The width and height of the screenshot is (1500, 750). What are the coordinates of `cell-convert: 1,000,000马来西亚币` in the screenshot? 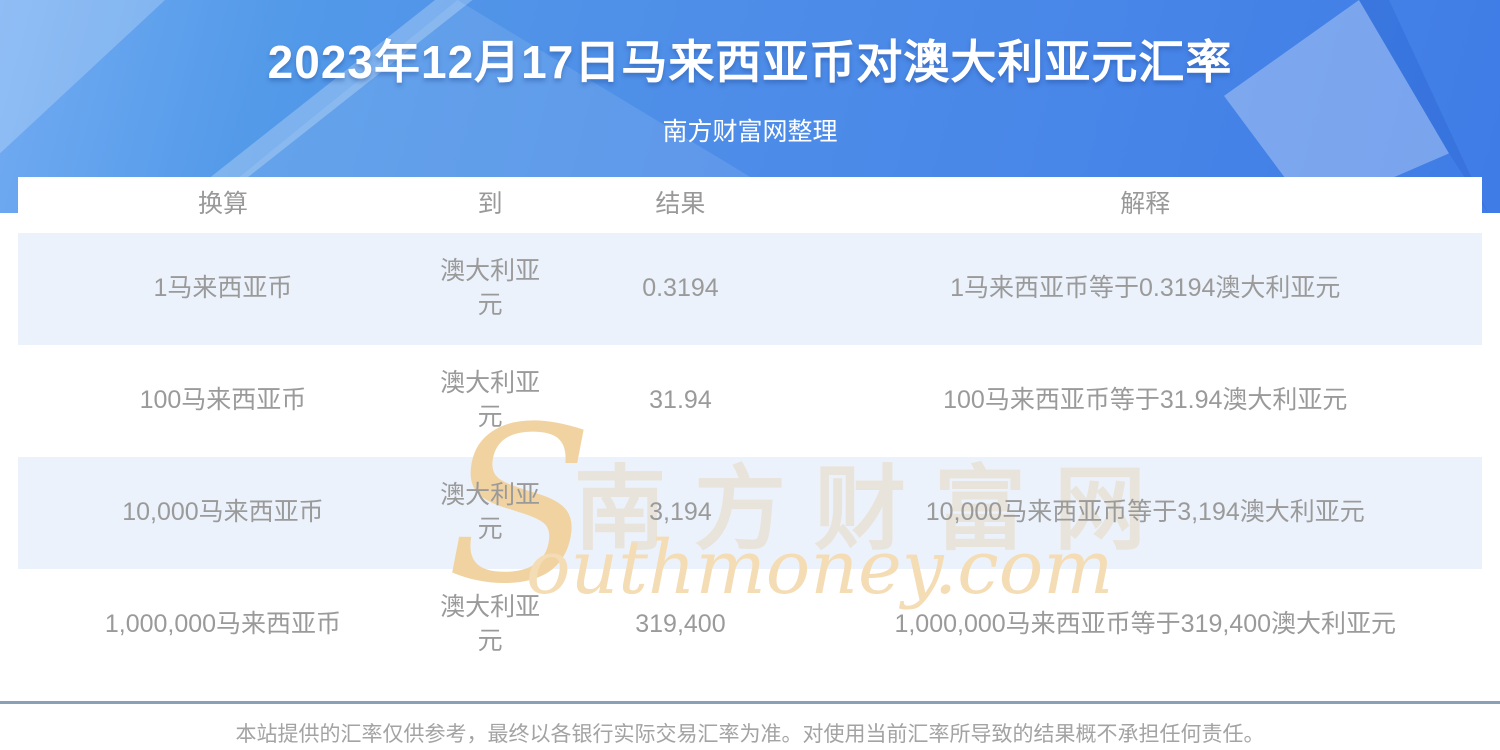 It's located at (223, 624).